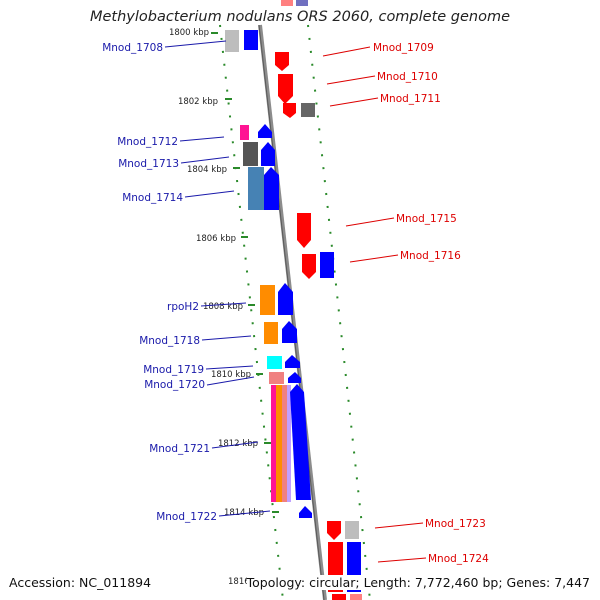 This screenshot has width=600, height=600. What do you see at coordinates (186, 517) in the screenshot?
I see `gene-label-mnod-1722: Mnod_1722` at bounding box center [186, 517].